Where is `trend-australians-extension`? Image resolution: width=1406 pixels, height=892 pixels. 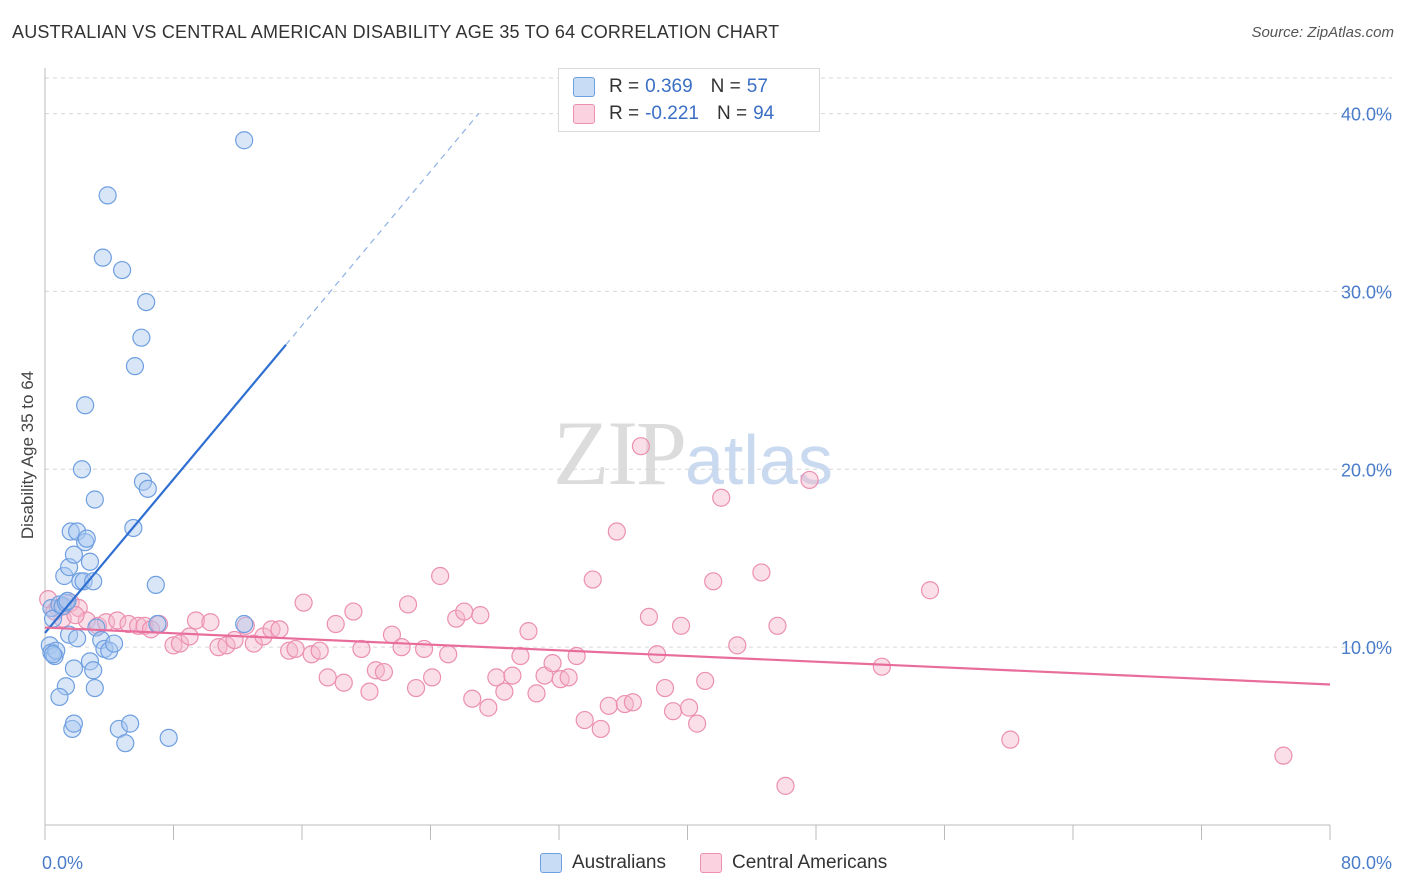 trend-australians-extension is located at coordinates (382, 229).